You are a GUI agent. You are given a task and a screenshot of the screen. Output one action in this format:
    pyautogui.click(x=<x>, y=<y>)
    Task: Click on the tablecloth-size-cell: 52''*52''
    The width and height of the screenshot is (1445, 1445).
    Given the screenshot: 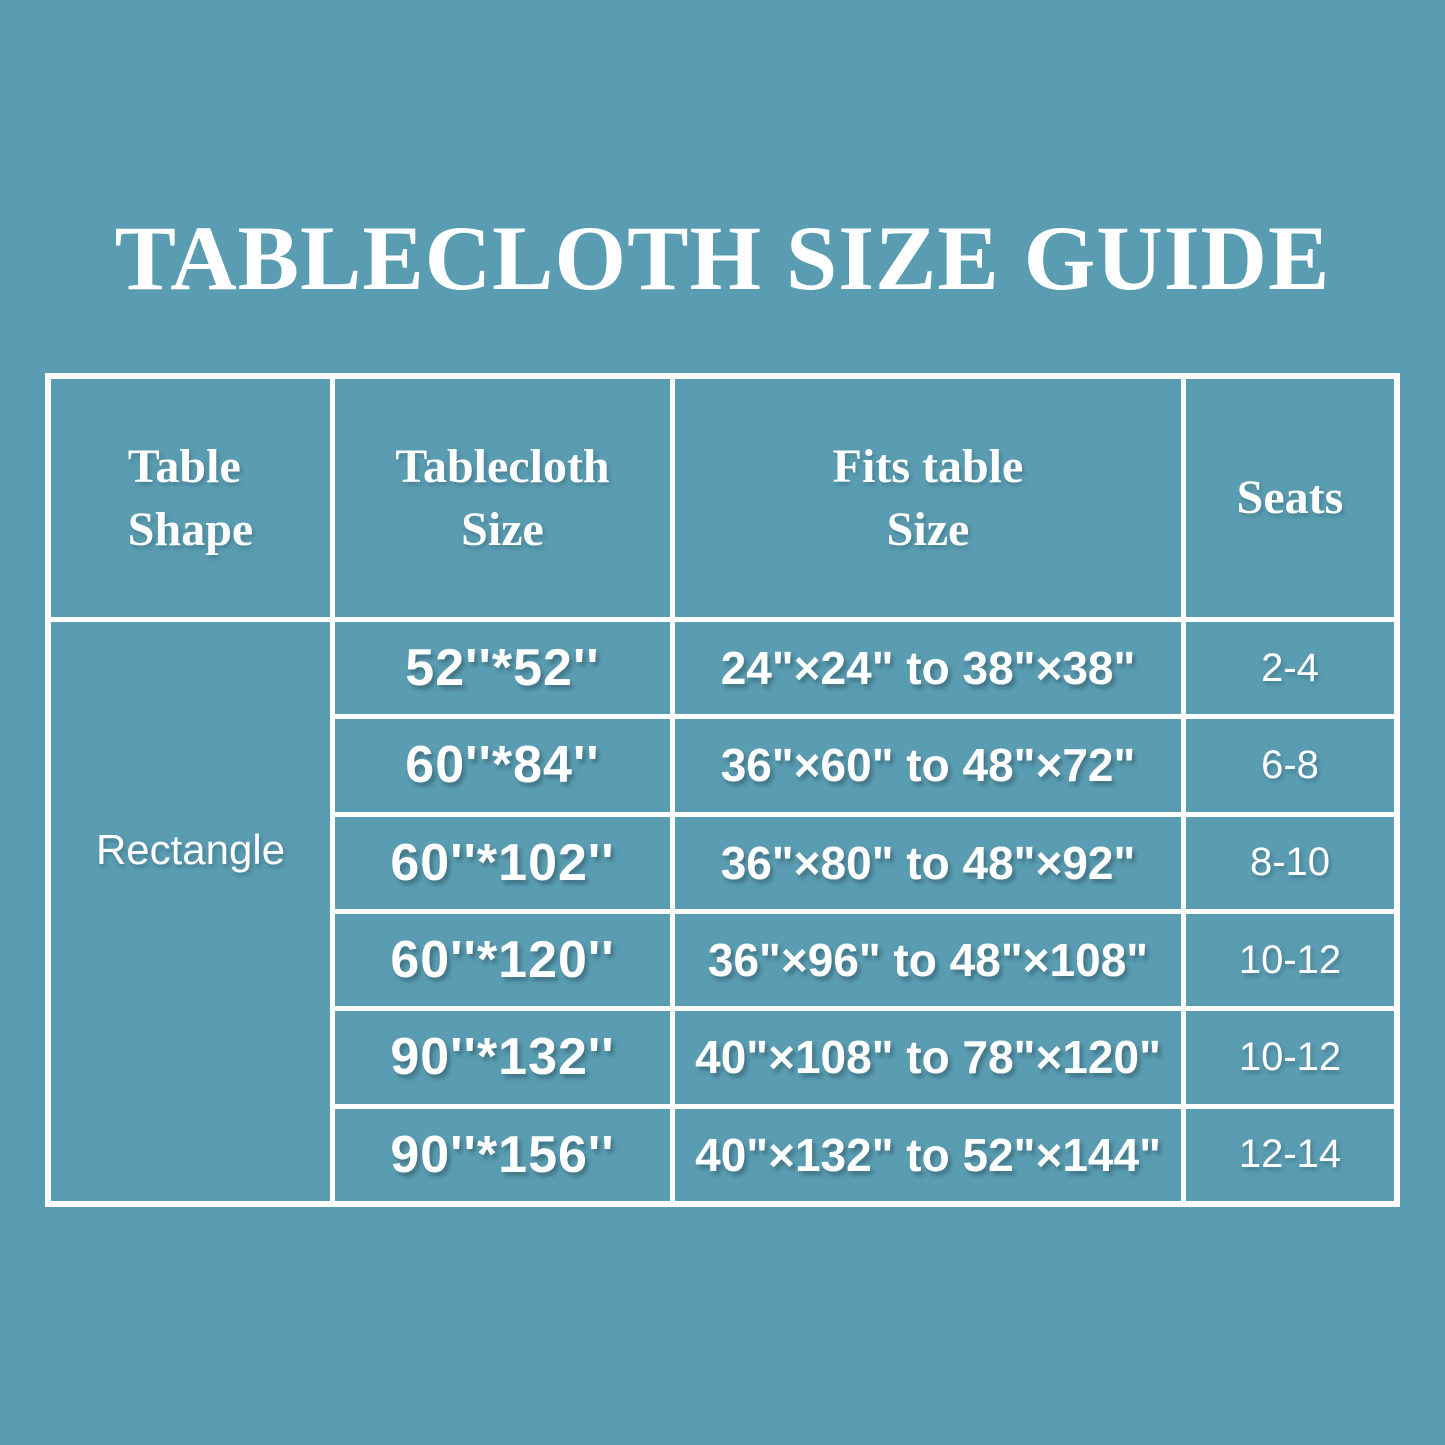 What is the action you would take?
    pyautogui.click(x=502, y=668)
    